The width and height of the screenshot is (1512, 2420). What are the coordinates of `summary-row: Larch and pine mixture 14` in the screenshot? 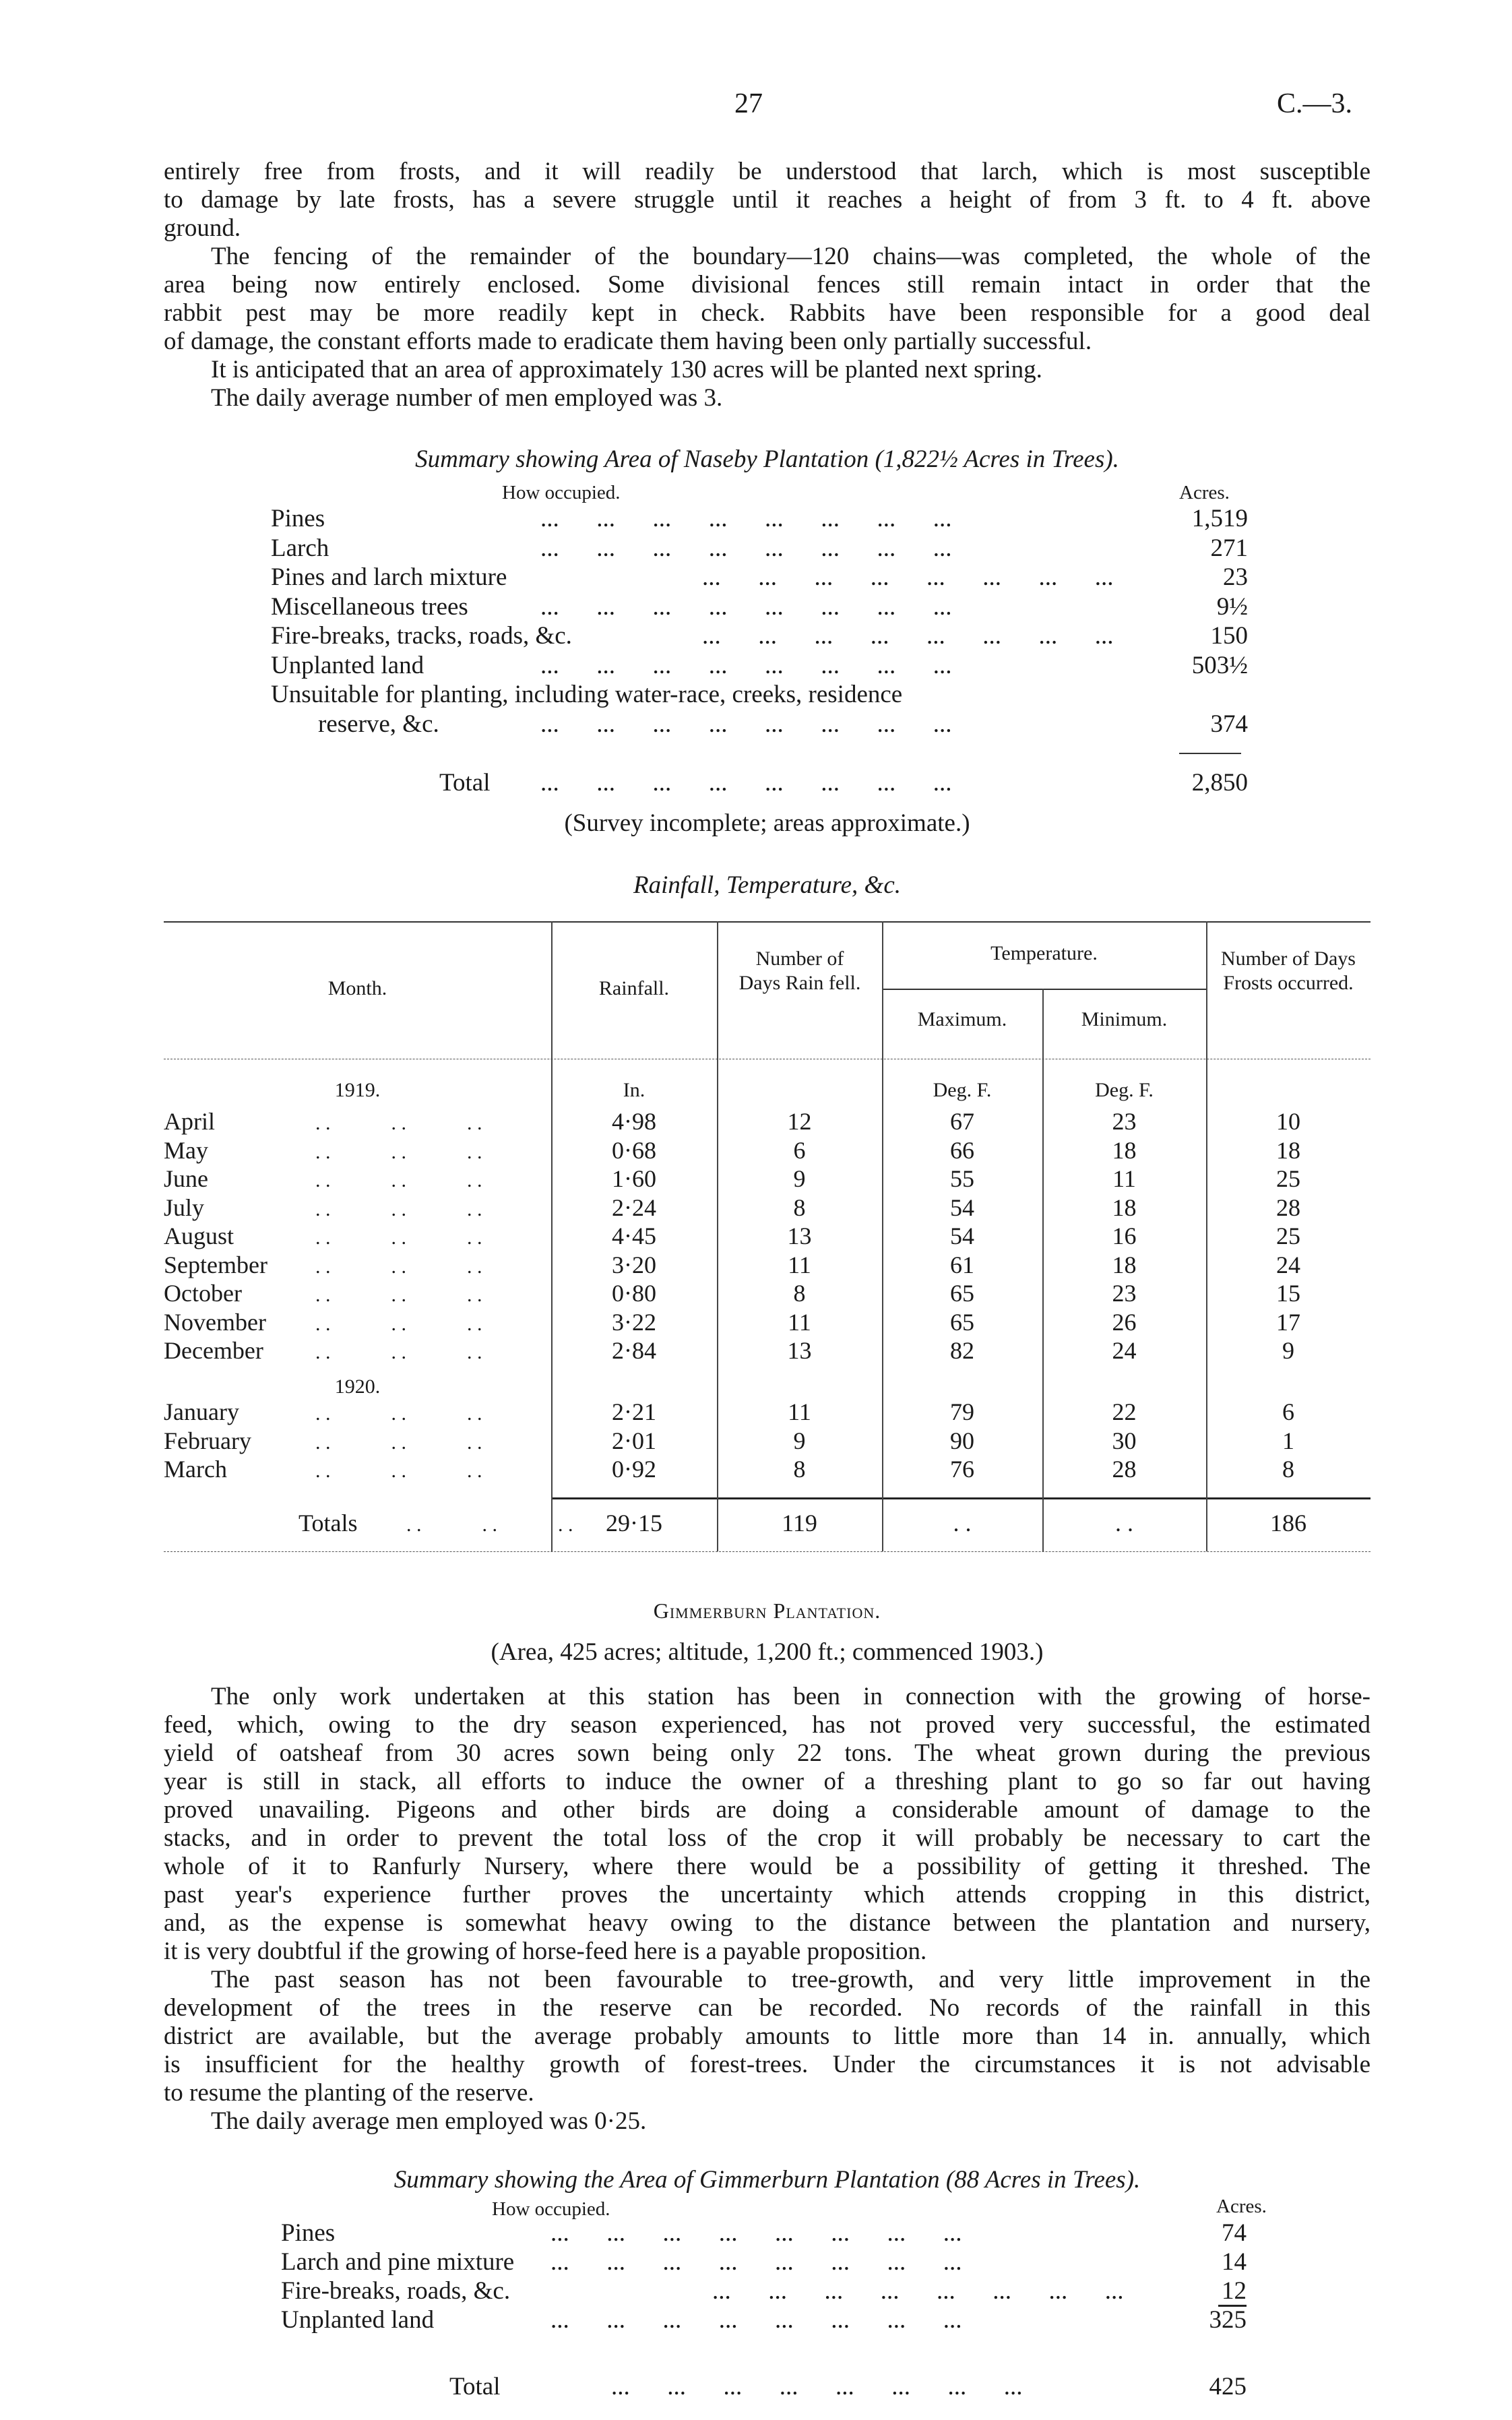 It's located at (764, 2261).